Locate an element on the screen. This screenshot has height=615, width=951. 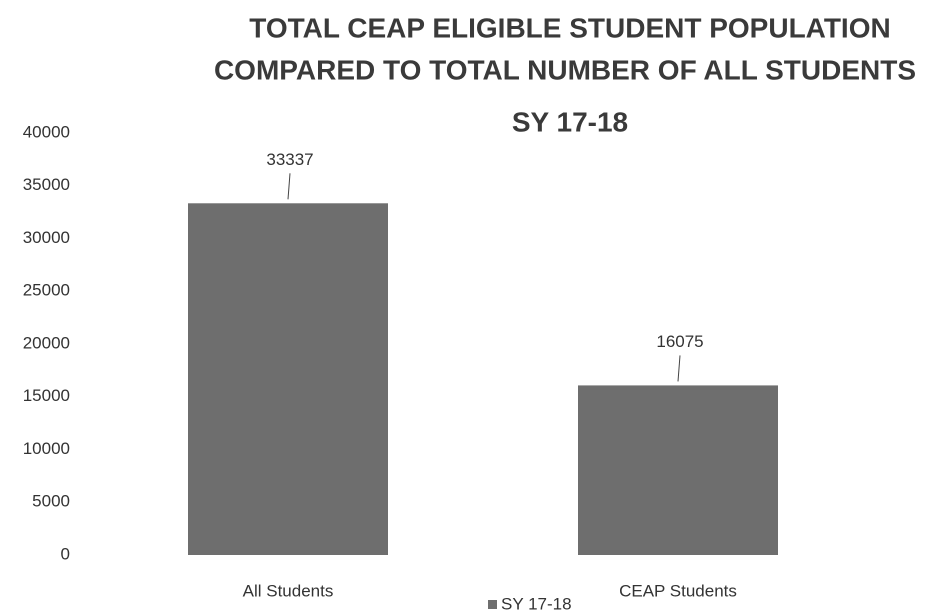
y-tick-label: 25000 is located at coordinates (46, 290).